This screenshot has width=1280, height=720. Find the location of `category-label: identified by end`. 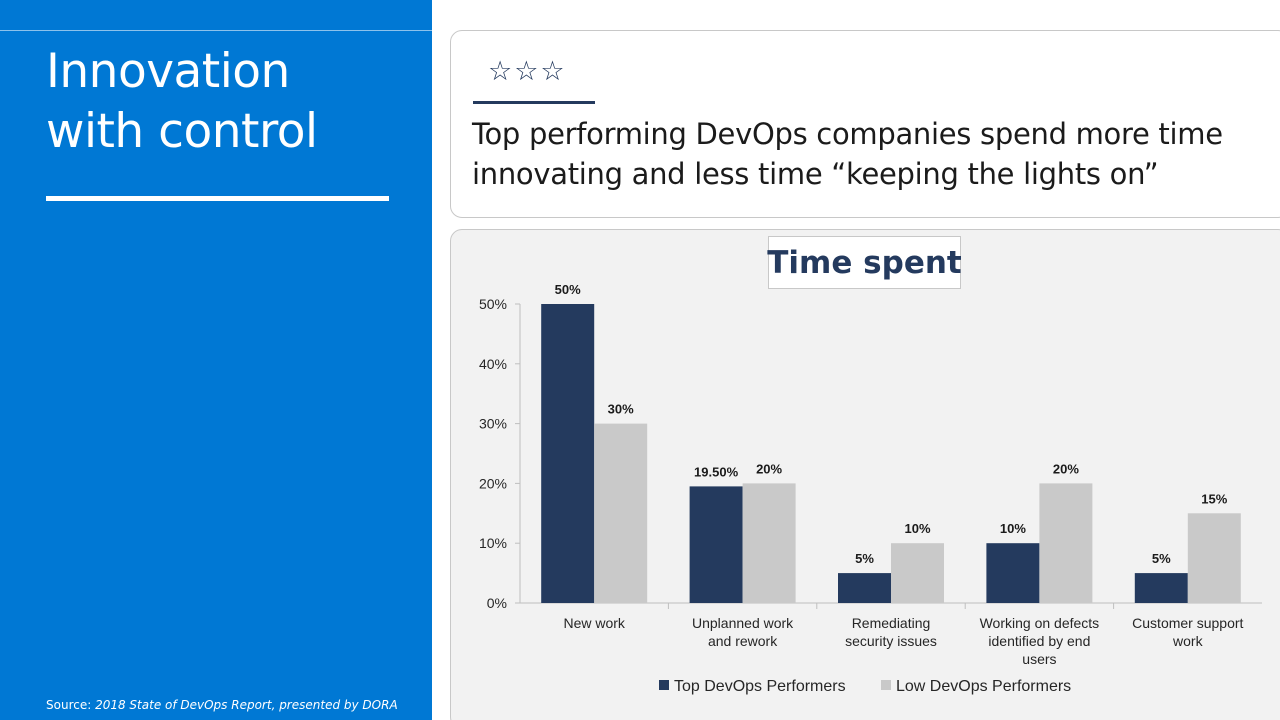

category-label: identified by end is located at coordinates (1039, 641).